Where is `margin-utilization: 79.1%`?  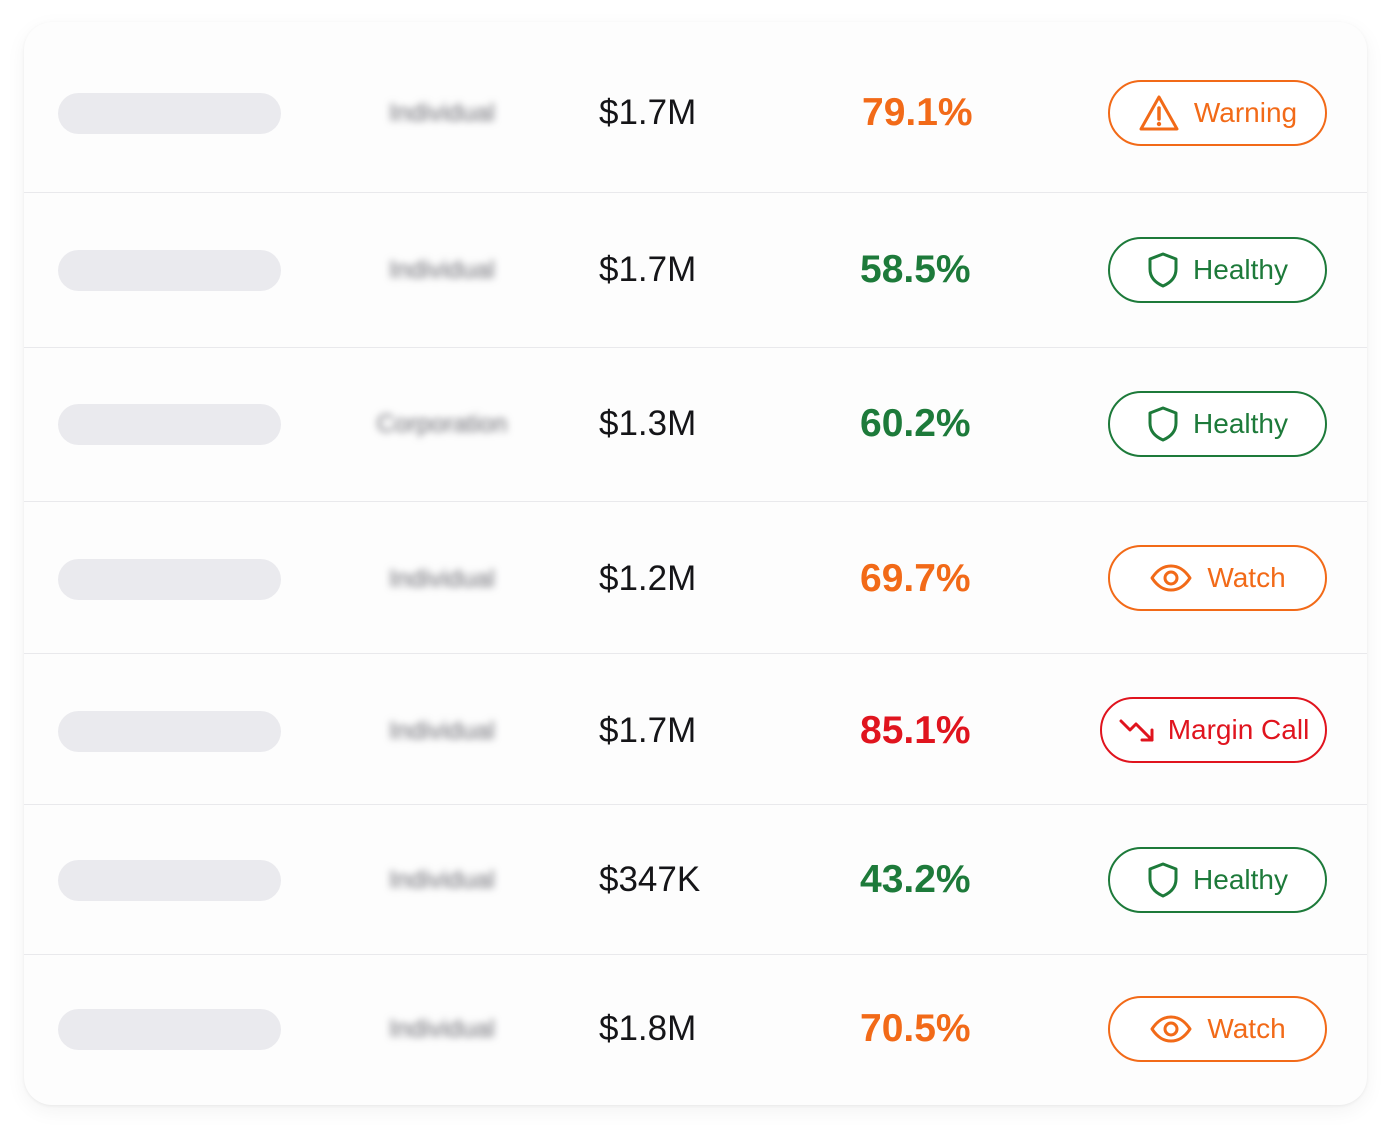
margin-utilization: 79.1% is located at coordinates (917, 112).